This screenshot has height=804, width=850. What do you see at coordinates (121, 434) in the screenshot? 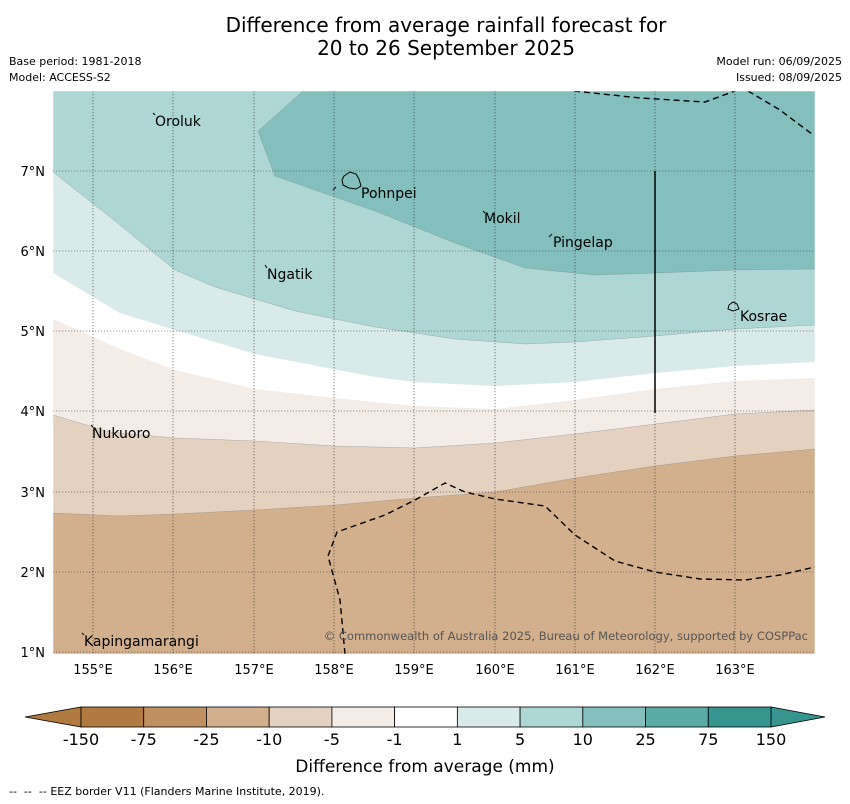
I see `place-nukuoro: Nukuoro` at bounding box center [121, 434].